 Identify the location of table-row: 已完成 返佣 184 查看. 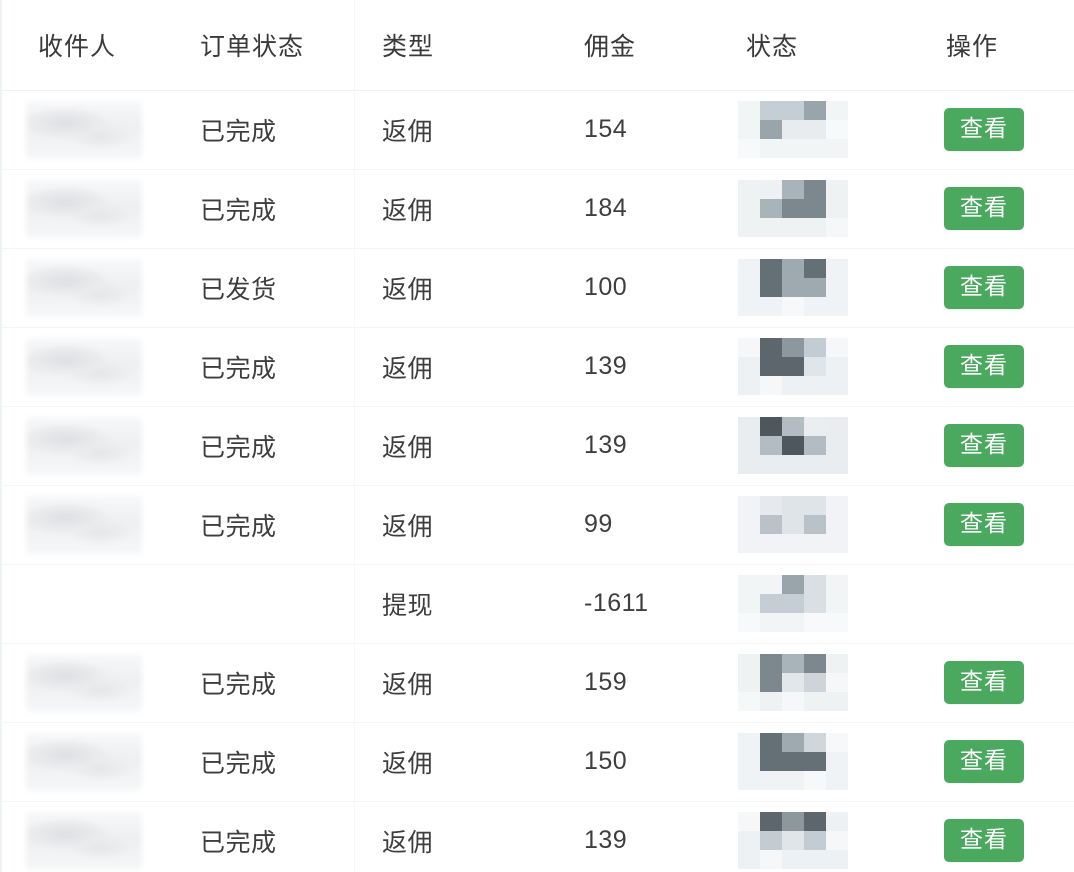
(538, 209).